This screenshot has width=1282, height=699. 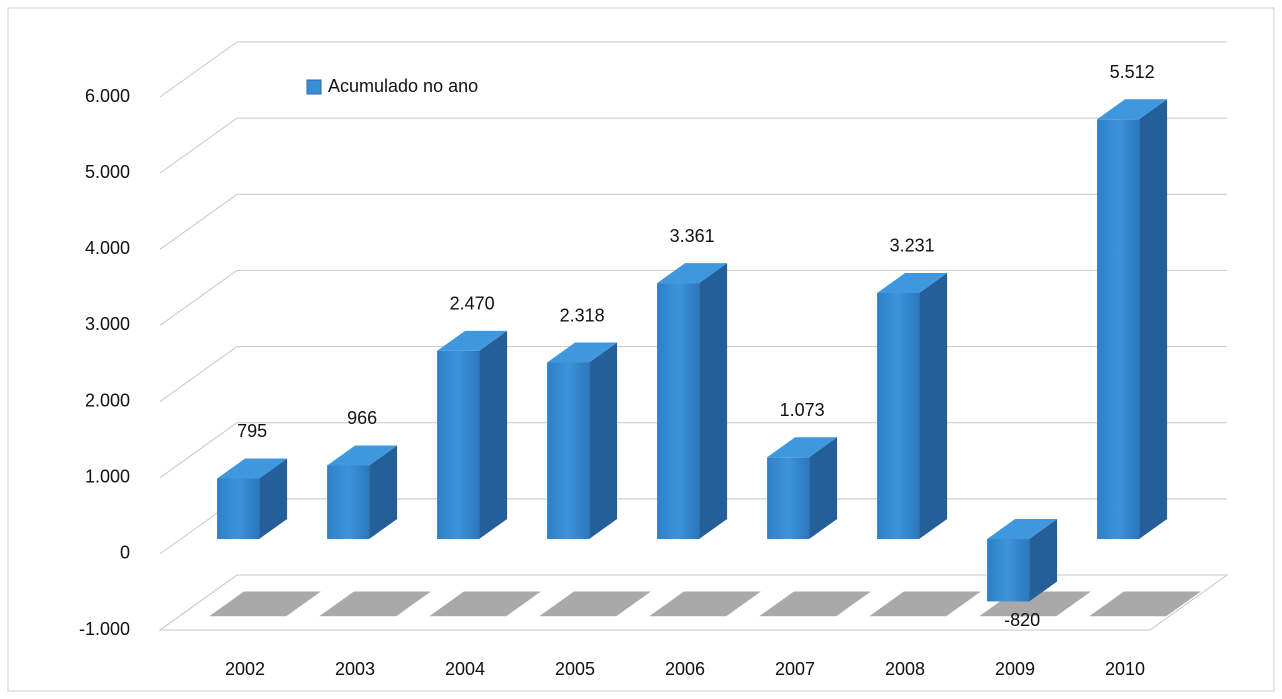 What do you see at coordinates (355, 669) in the screenshot?
I see `x-tick-label: 2003` at bounding box center [355, 669].